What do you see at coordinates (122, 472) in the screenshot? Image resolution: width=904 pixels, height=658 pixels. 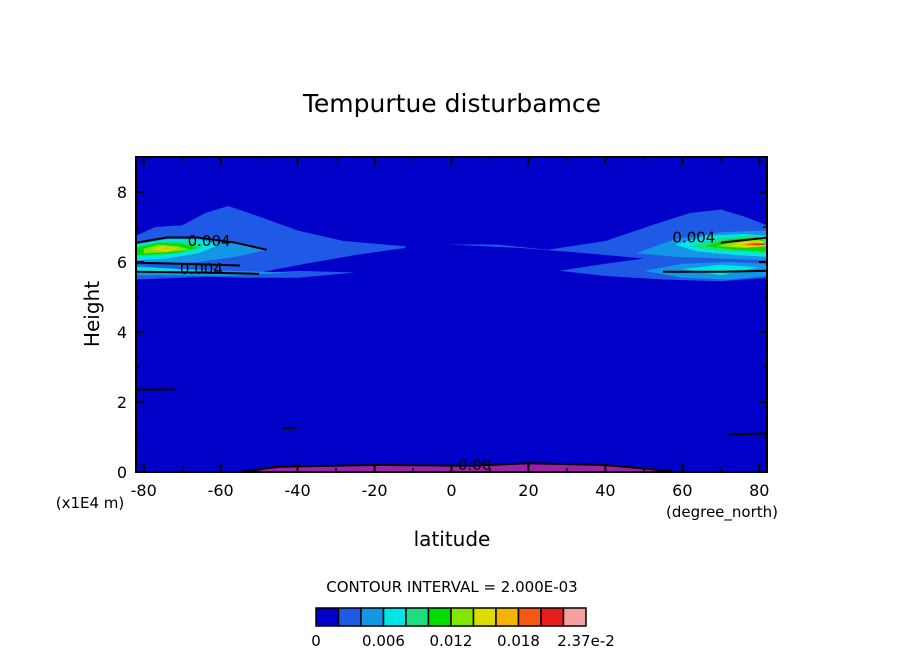 I see `y-tick-label: 0` at bounding box center [122, 472].